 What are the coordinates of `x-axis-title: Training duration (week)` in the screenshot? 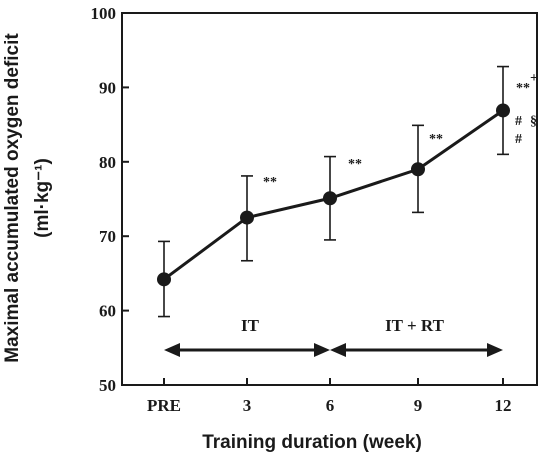 It's located at (312, 442).